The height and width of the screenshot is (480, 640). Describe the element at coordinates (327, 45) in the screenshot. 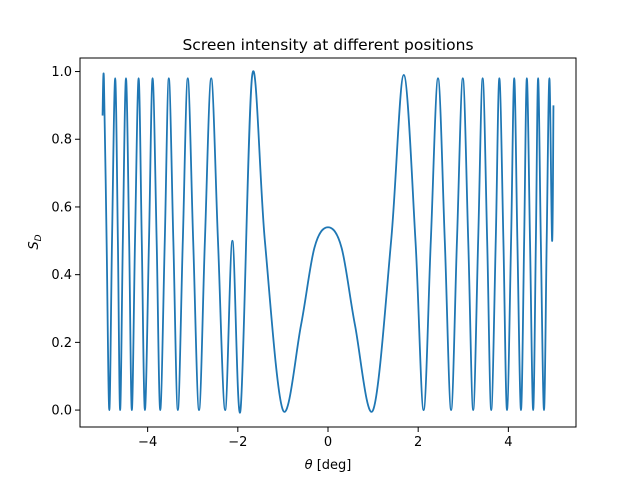

I see `chart-title: Screen intensity at different positions` at that location.